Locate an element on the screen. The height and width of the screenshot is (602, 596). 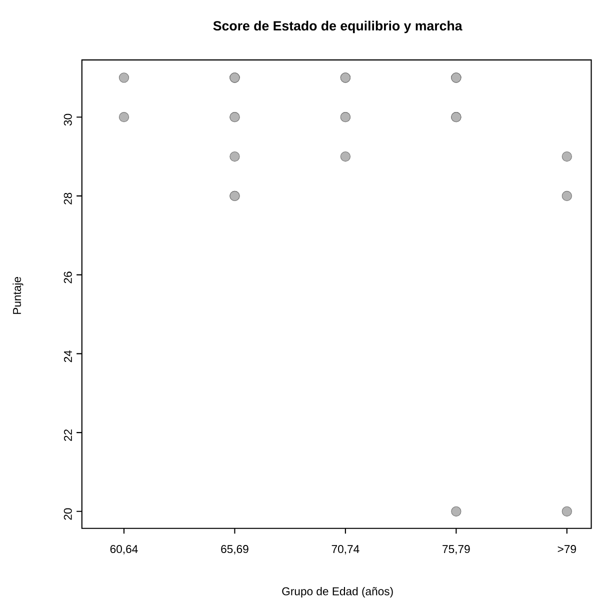
chart-title: Score de Estado de equilibrio y marcha is located at coordinates (337, 27).